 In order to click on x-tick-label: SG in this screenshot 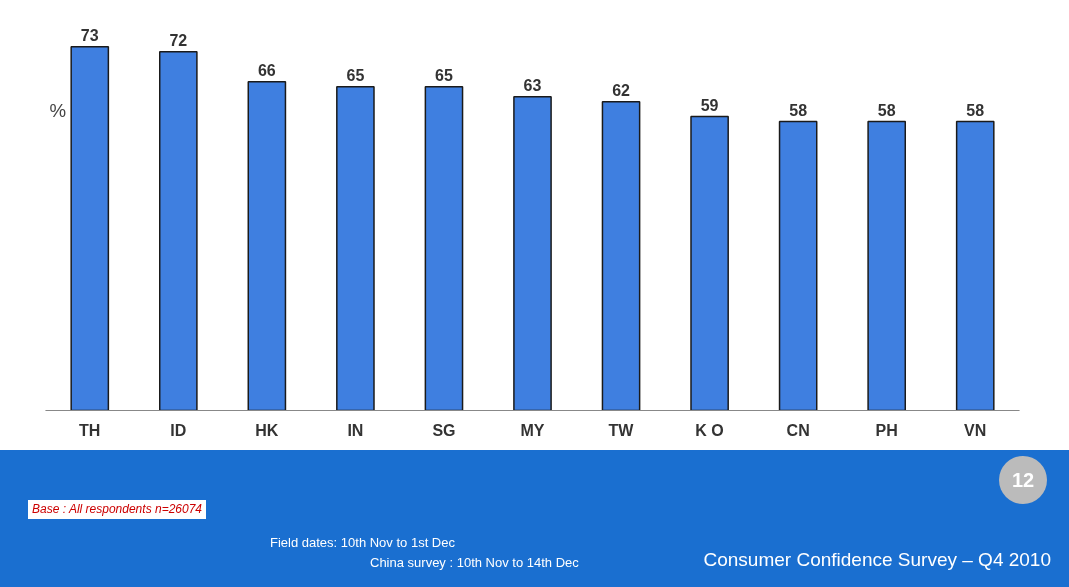, I will do `click(444, 430)`.